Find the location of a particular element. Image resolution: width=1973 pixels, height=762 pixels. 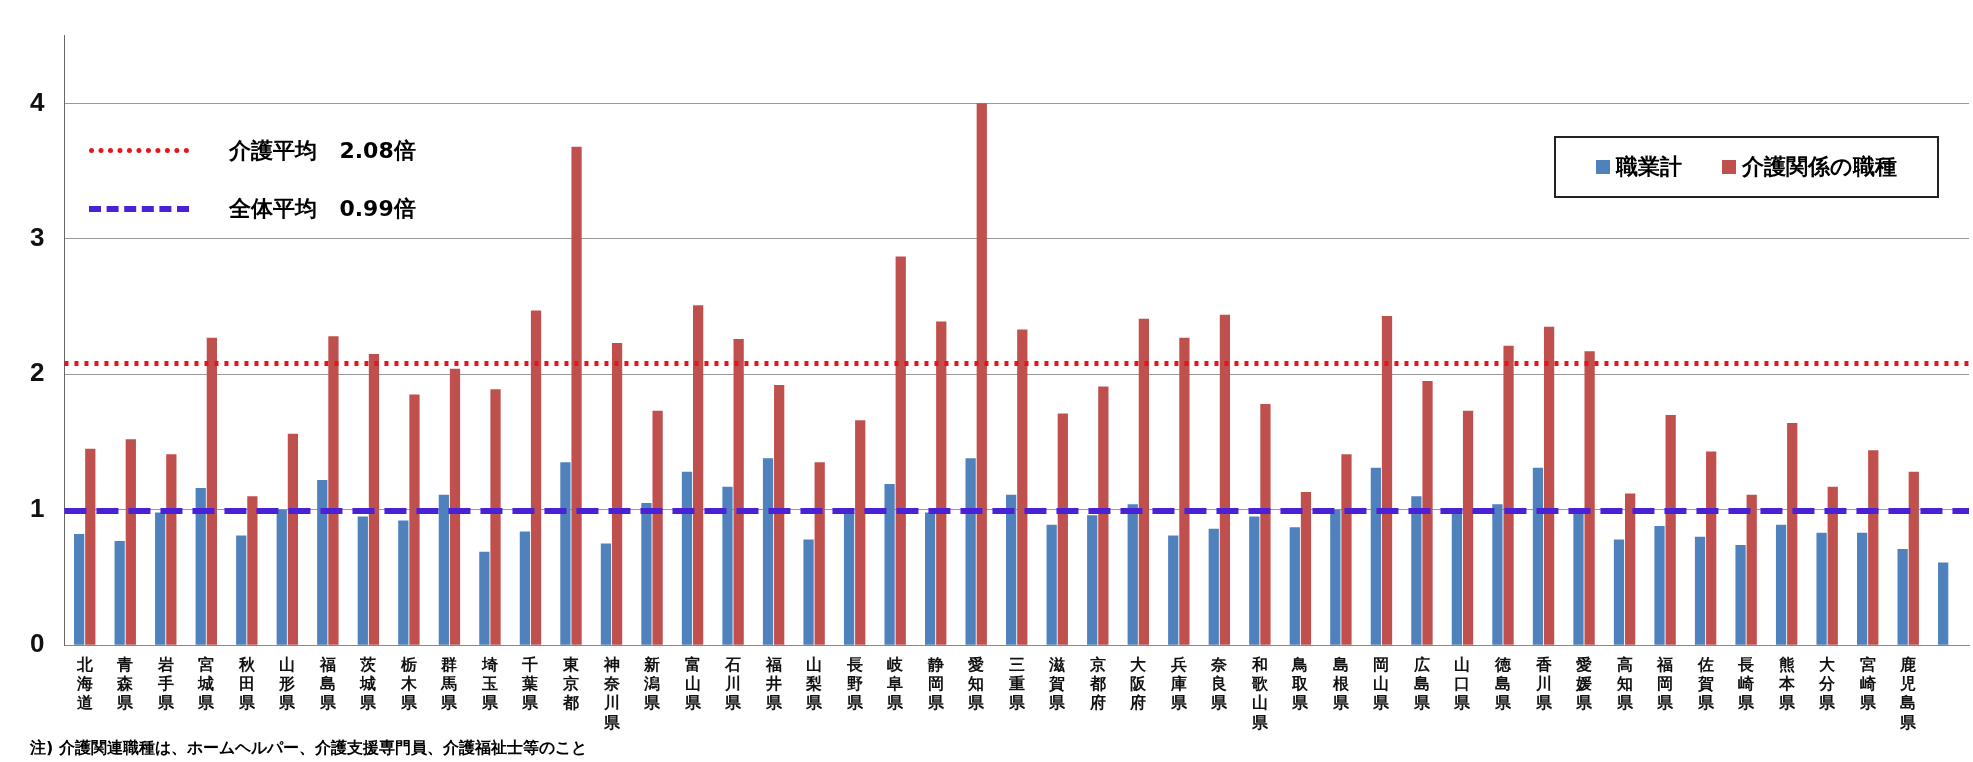

x-tick-label: 千葉県 is located at coordinates (530, 683).